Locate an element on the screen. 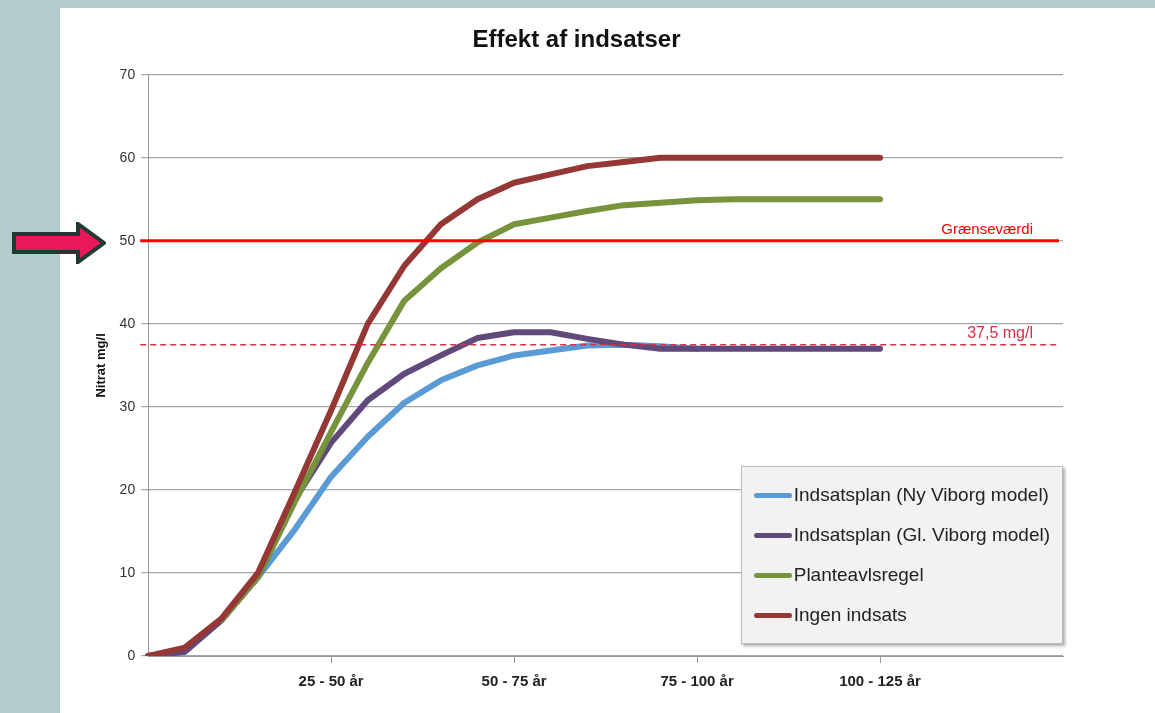  y-tick-label: 50 is located at coordinates (127, 239).